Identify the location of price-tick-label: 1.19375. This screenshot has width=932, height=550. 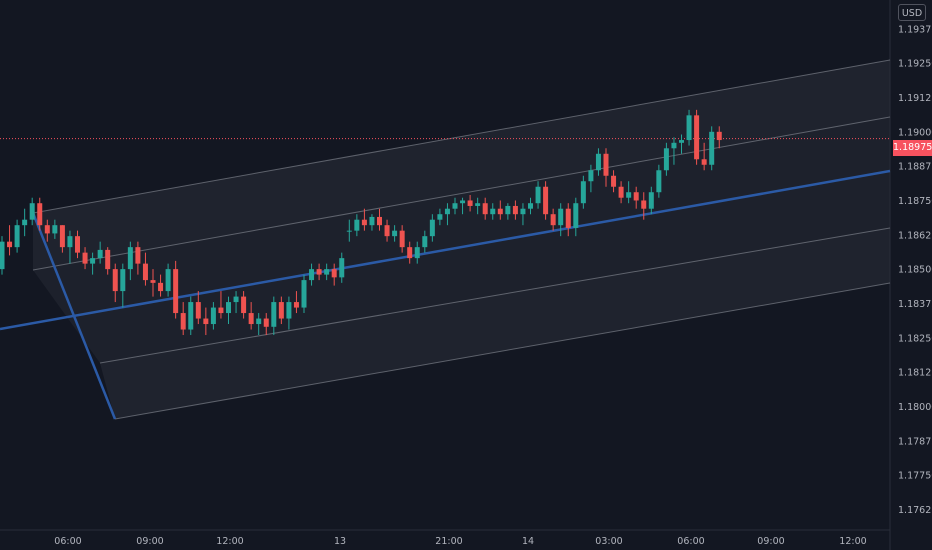
(915, 29).